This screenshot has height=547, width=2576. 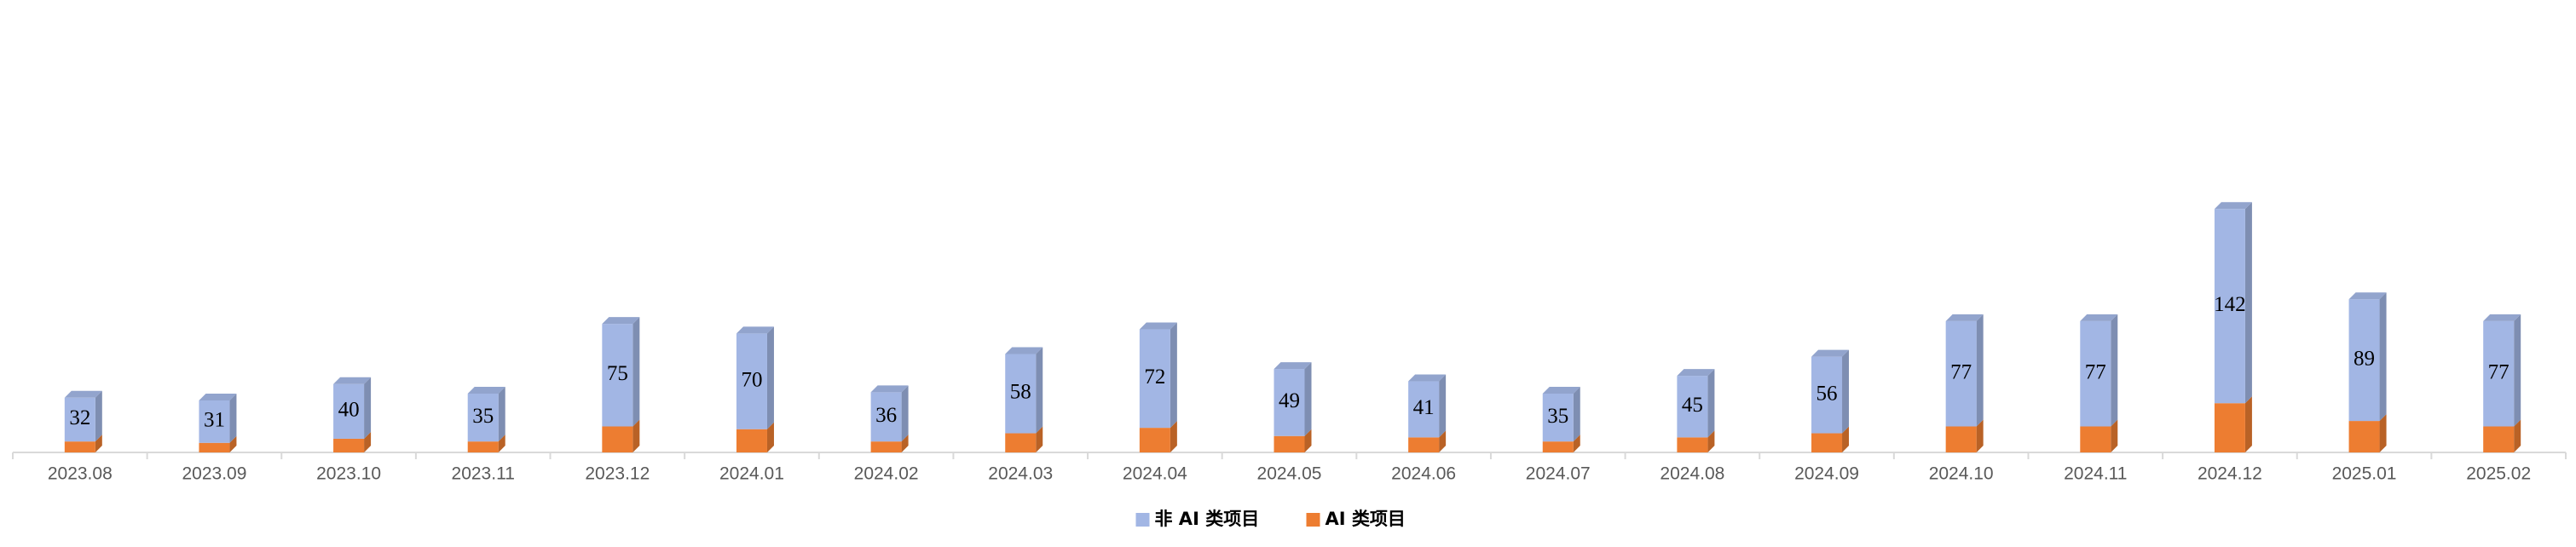 I want to click on value-label: 36, so click(x=886, y=415).